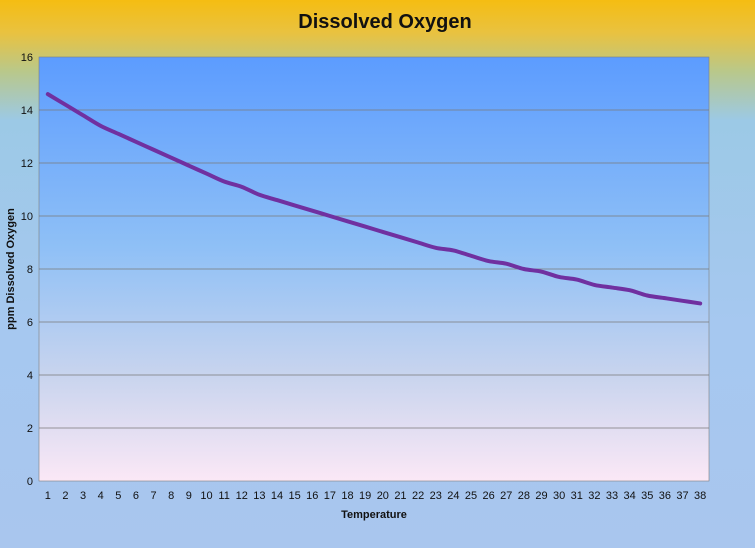 The height and width of the screenshot is (548, 755). Describe the element at coordinates (27, 58) in the screenshot. I see `y-tick-label: 16` at that location.